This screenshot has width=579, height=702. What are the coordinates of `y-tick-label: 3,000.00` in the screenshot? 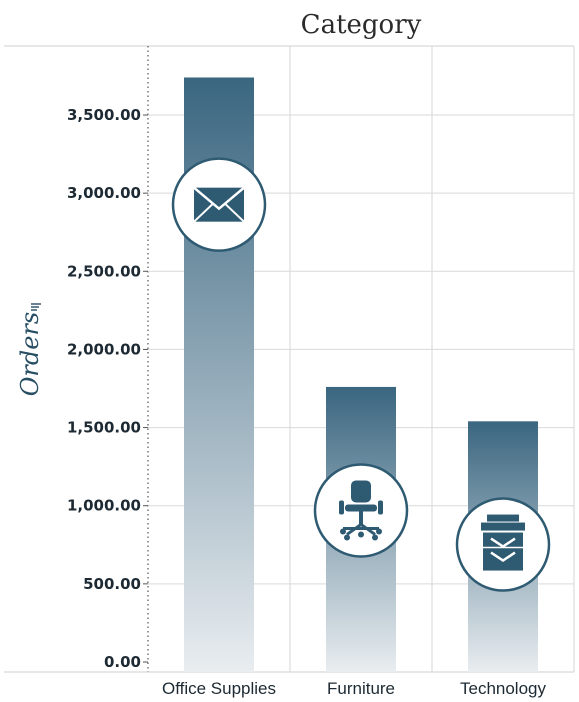 It's located at (104, 193).